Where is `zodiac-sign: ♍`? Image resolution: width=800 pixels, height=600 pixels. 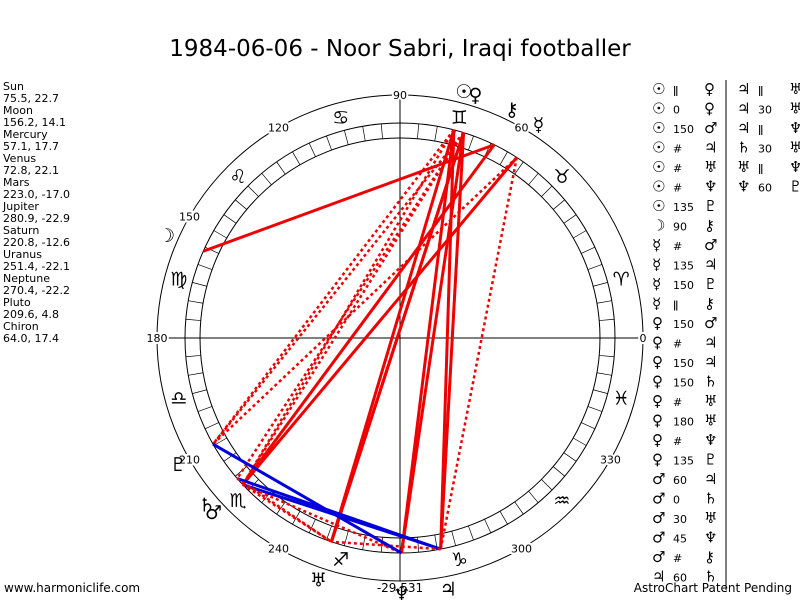
zodiac-sign: ♍ is located at coordinates (178, 280).